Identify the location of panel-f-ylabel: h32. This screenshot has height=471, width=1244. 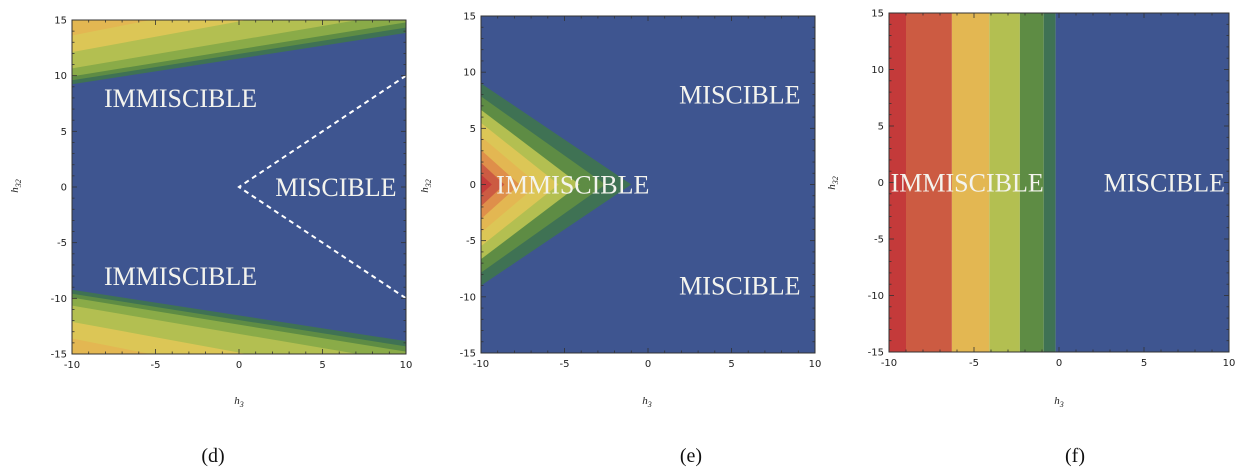
(833, 183).